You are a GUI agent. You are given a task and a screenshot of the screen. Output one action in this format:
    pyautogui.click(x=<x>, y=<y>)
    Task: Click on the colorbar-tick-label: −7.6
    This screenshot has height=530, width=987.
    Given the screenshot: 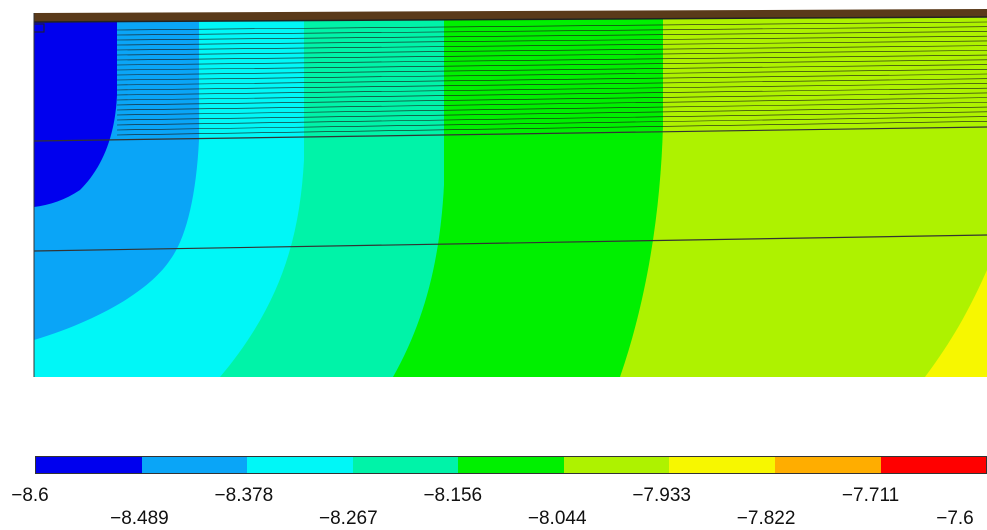 What is the action you would take?
    pyautogui.click(x=955, y=518)
    